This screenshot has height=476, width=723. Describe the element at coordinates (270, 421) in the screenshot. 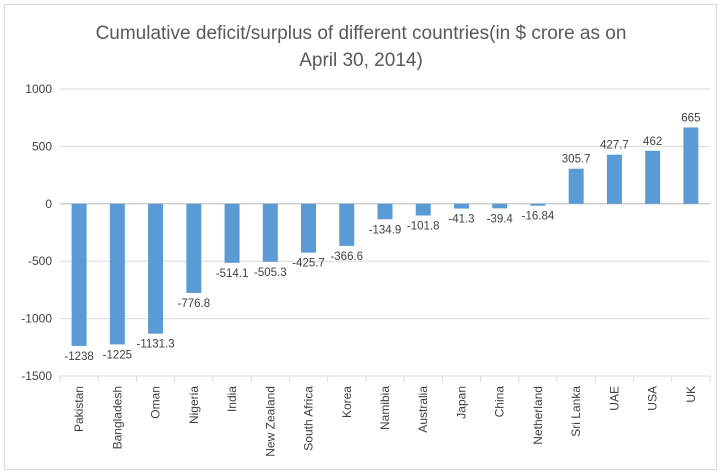

I see `x-tick-label: New Zealand` at that location.